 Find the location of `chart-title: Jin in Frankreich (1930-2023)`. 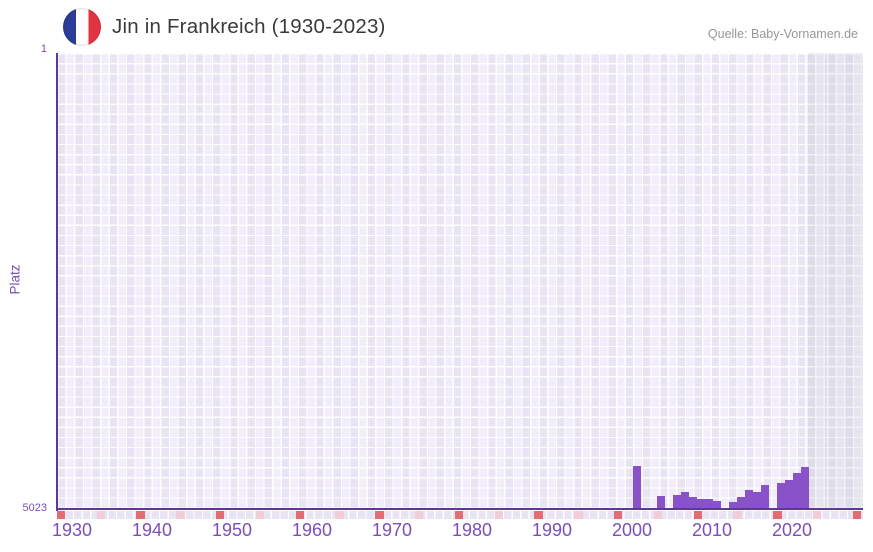

chart-title: Jin in Frankreich (1930-2023) is located at coordinates (249, 26).